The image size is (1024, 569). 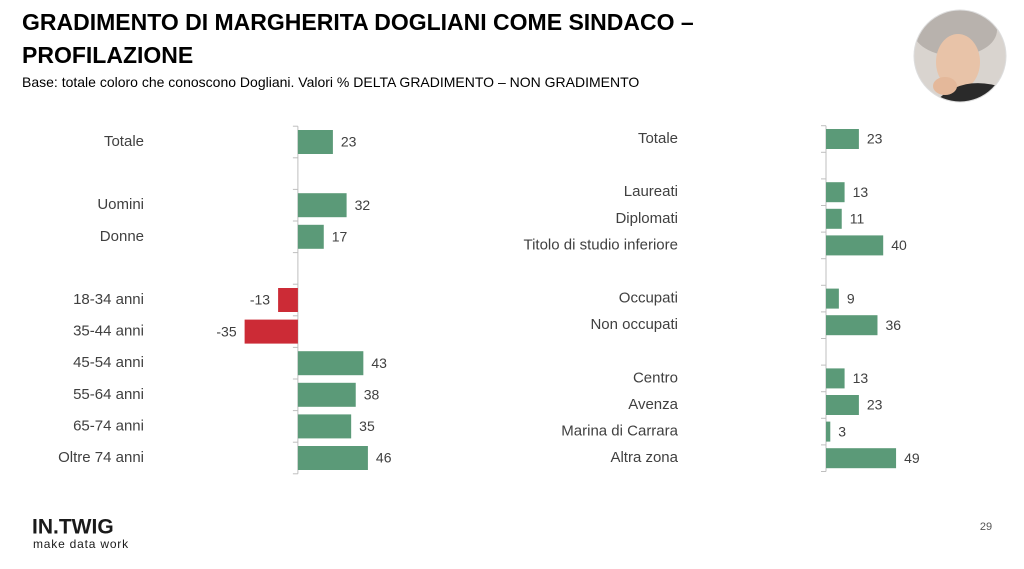 What do you see at coordinates (600, 244) in the screenshot?
I see `category-label: Titolo di studio inferiore` at bounding box center [600, 244].